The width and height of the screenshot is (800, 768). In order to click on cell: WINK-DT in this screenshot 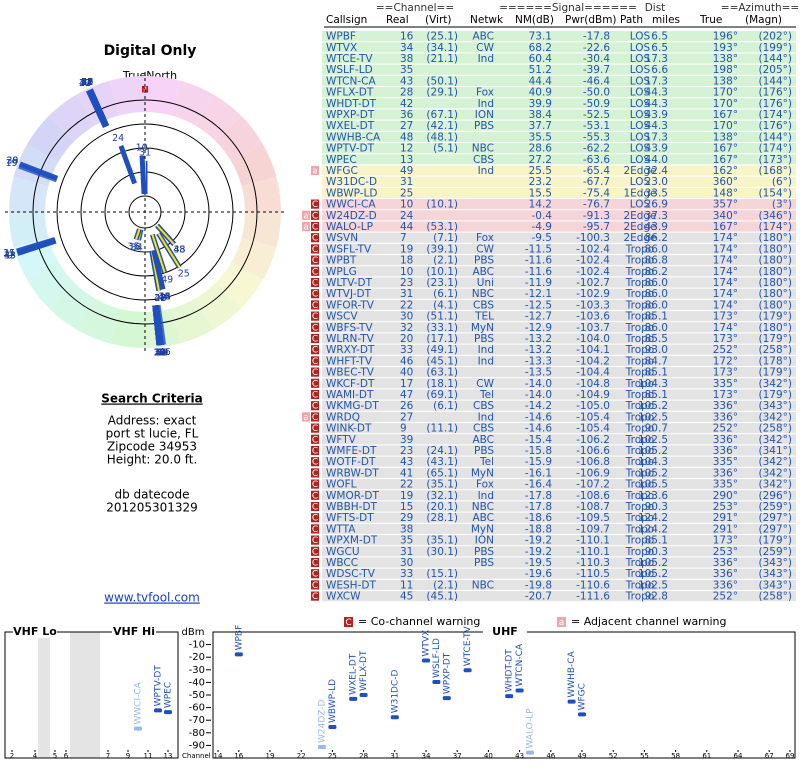, I will do `click(349, 429)`.